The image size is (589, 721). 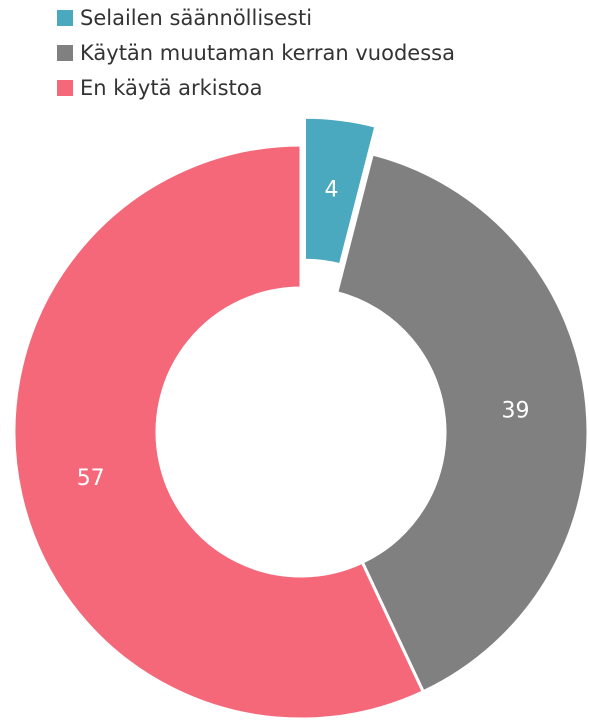 I want to click on legend-label: Selailen säännöllisesti, so click(x=196, y=18).